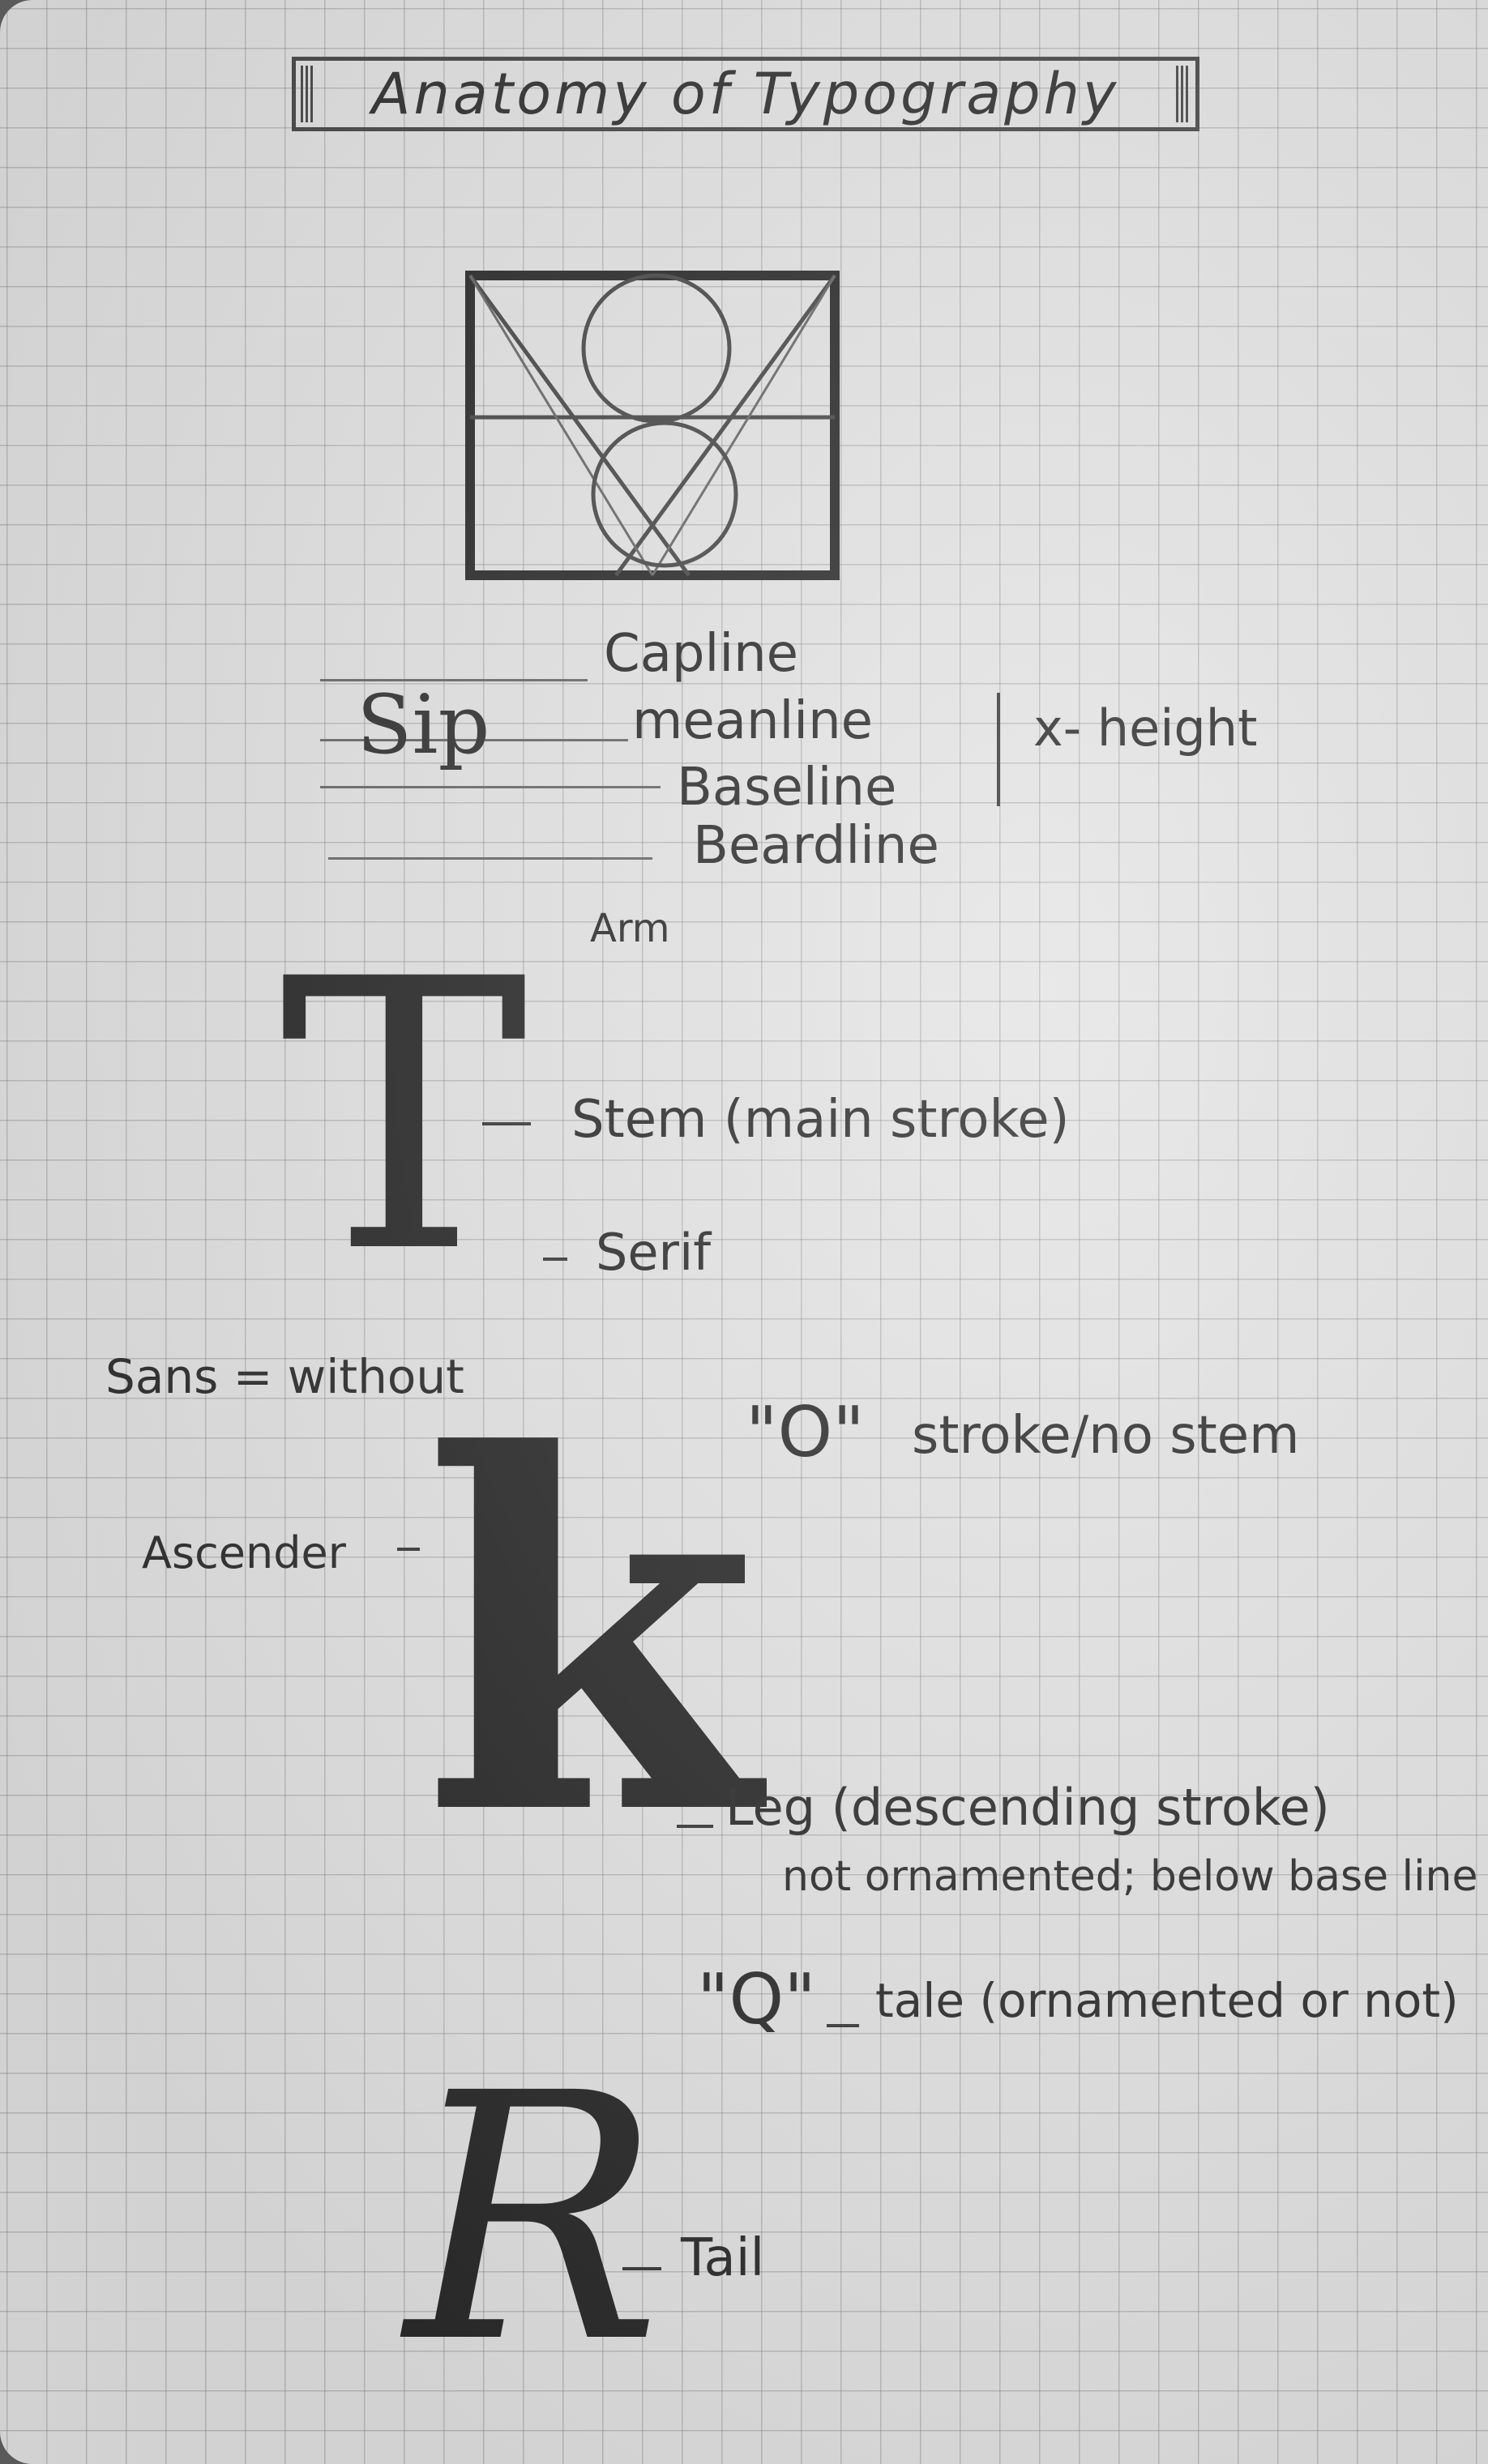  I want to click on title-frame: Anatomy of Typography, so click(745, 94).